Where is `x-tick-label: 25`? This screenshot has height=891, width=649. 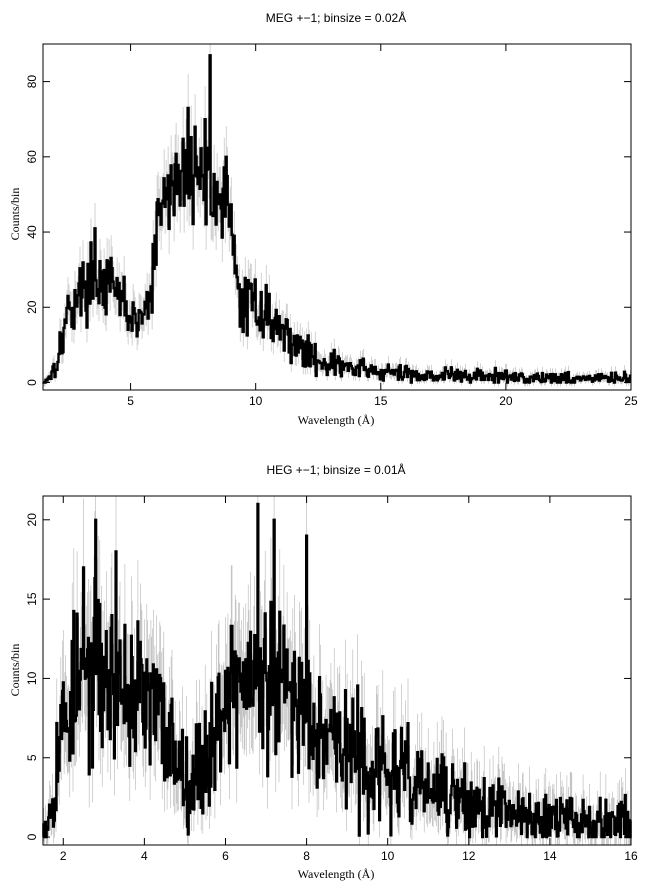 x-tick-label: 25 is located at coordinates (631, 401).